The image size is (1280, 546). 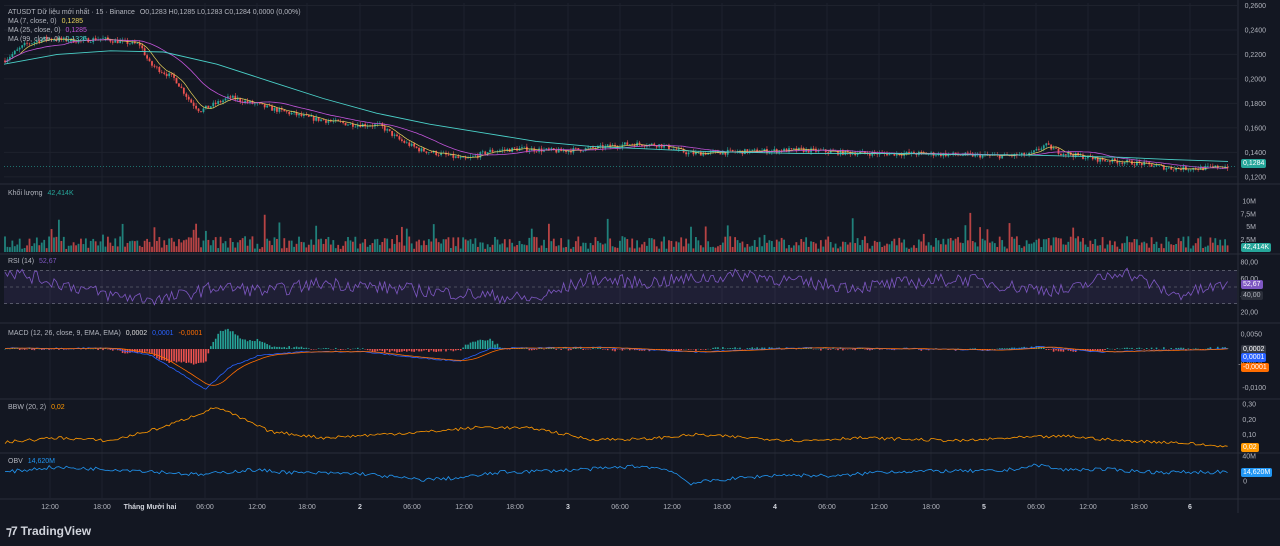 What do you see at coordinates (984, 507) in the screenshot?
I see `time-tick-18: 5` at bounding box center [984, 507].